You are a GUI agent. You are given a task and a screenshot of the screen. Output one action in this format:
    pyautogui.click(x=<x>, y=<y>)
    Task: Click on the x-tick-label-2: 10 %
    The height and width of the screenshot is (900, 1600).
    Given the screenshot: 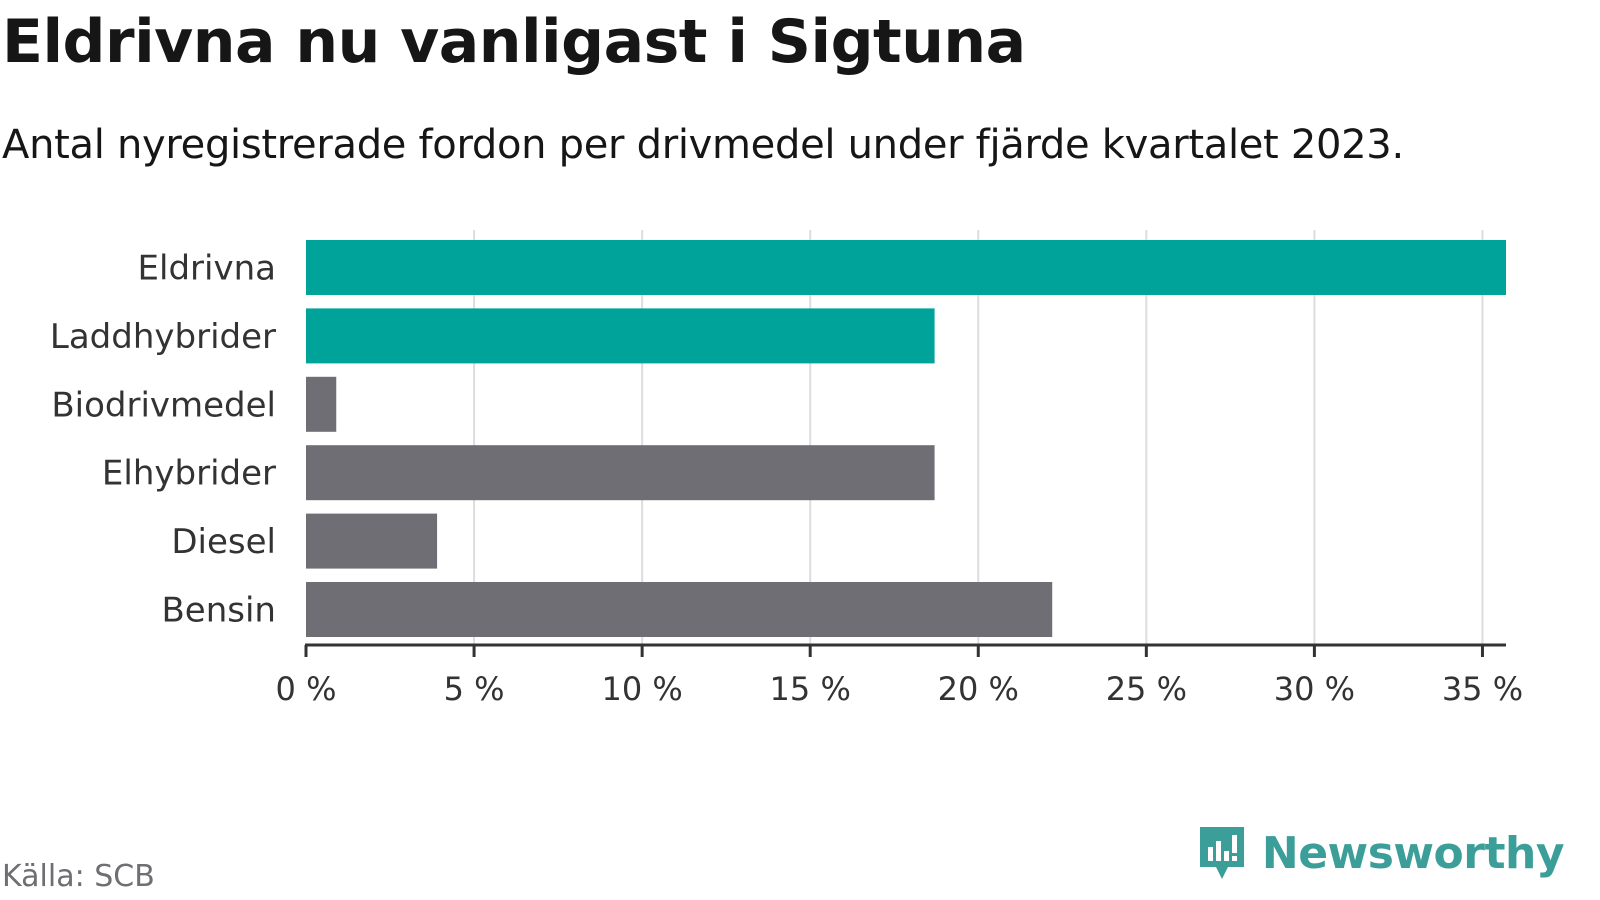 What is the action you would take?
    pyautogui.click(x=641, y=689)
    